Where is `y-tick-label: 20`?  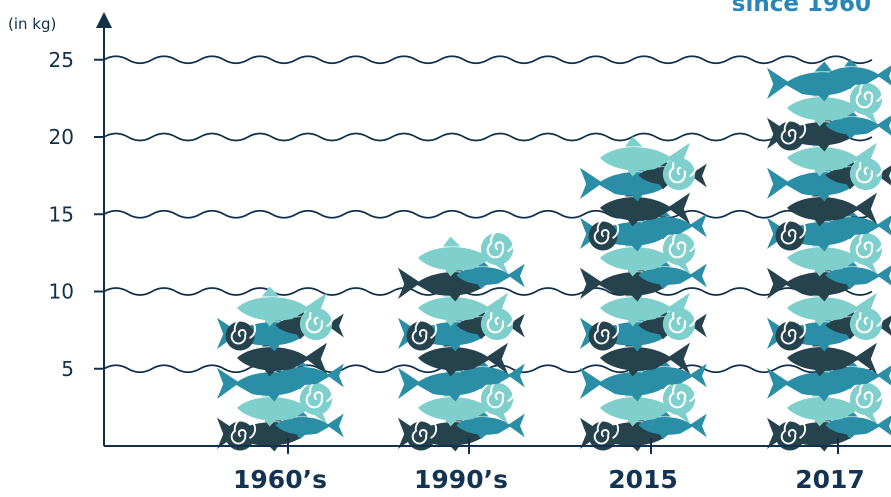 y-tick-label: 20 is located at coordinates (61, 137).